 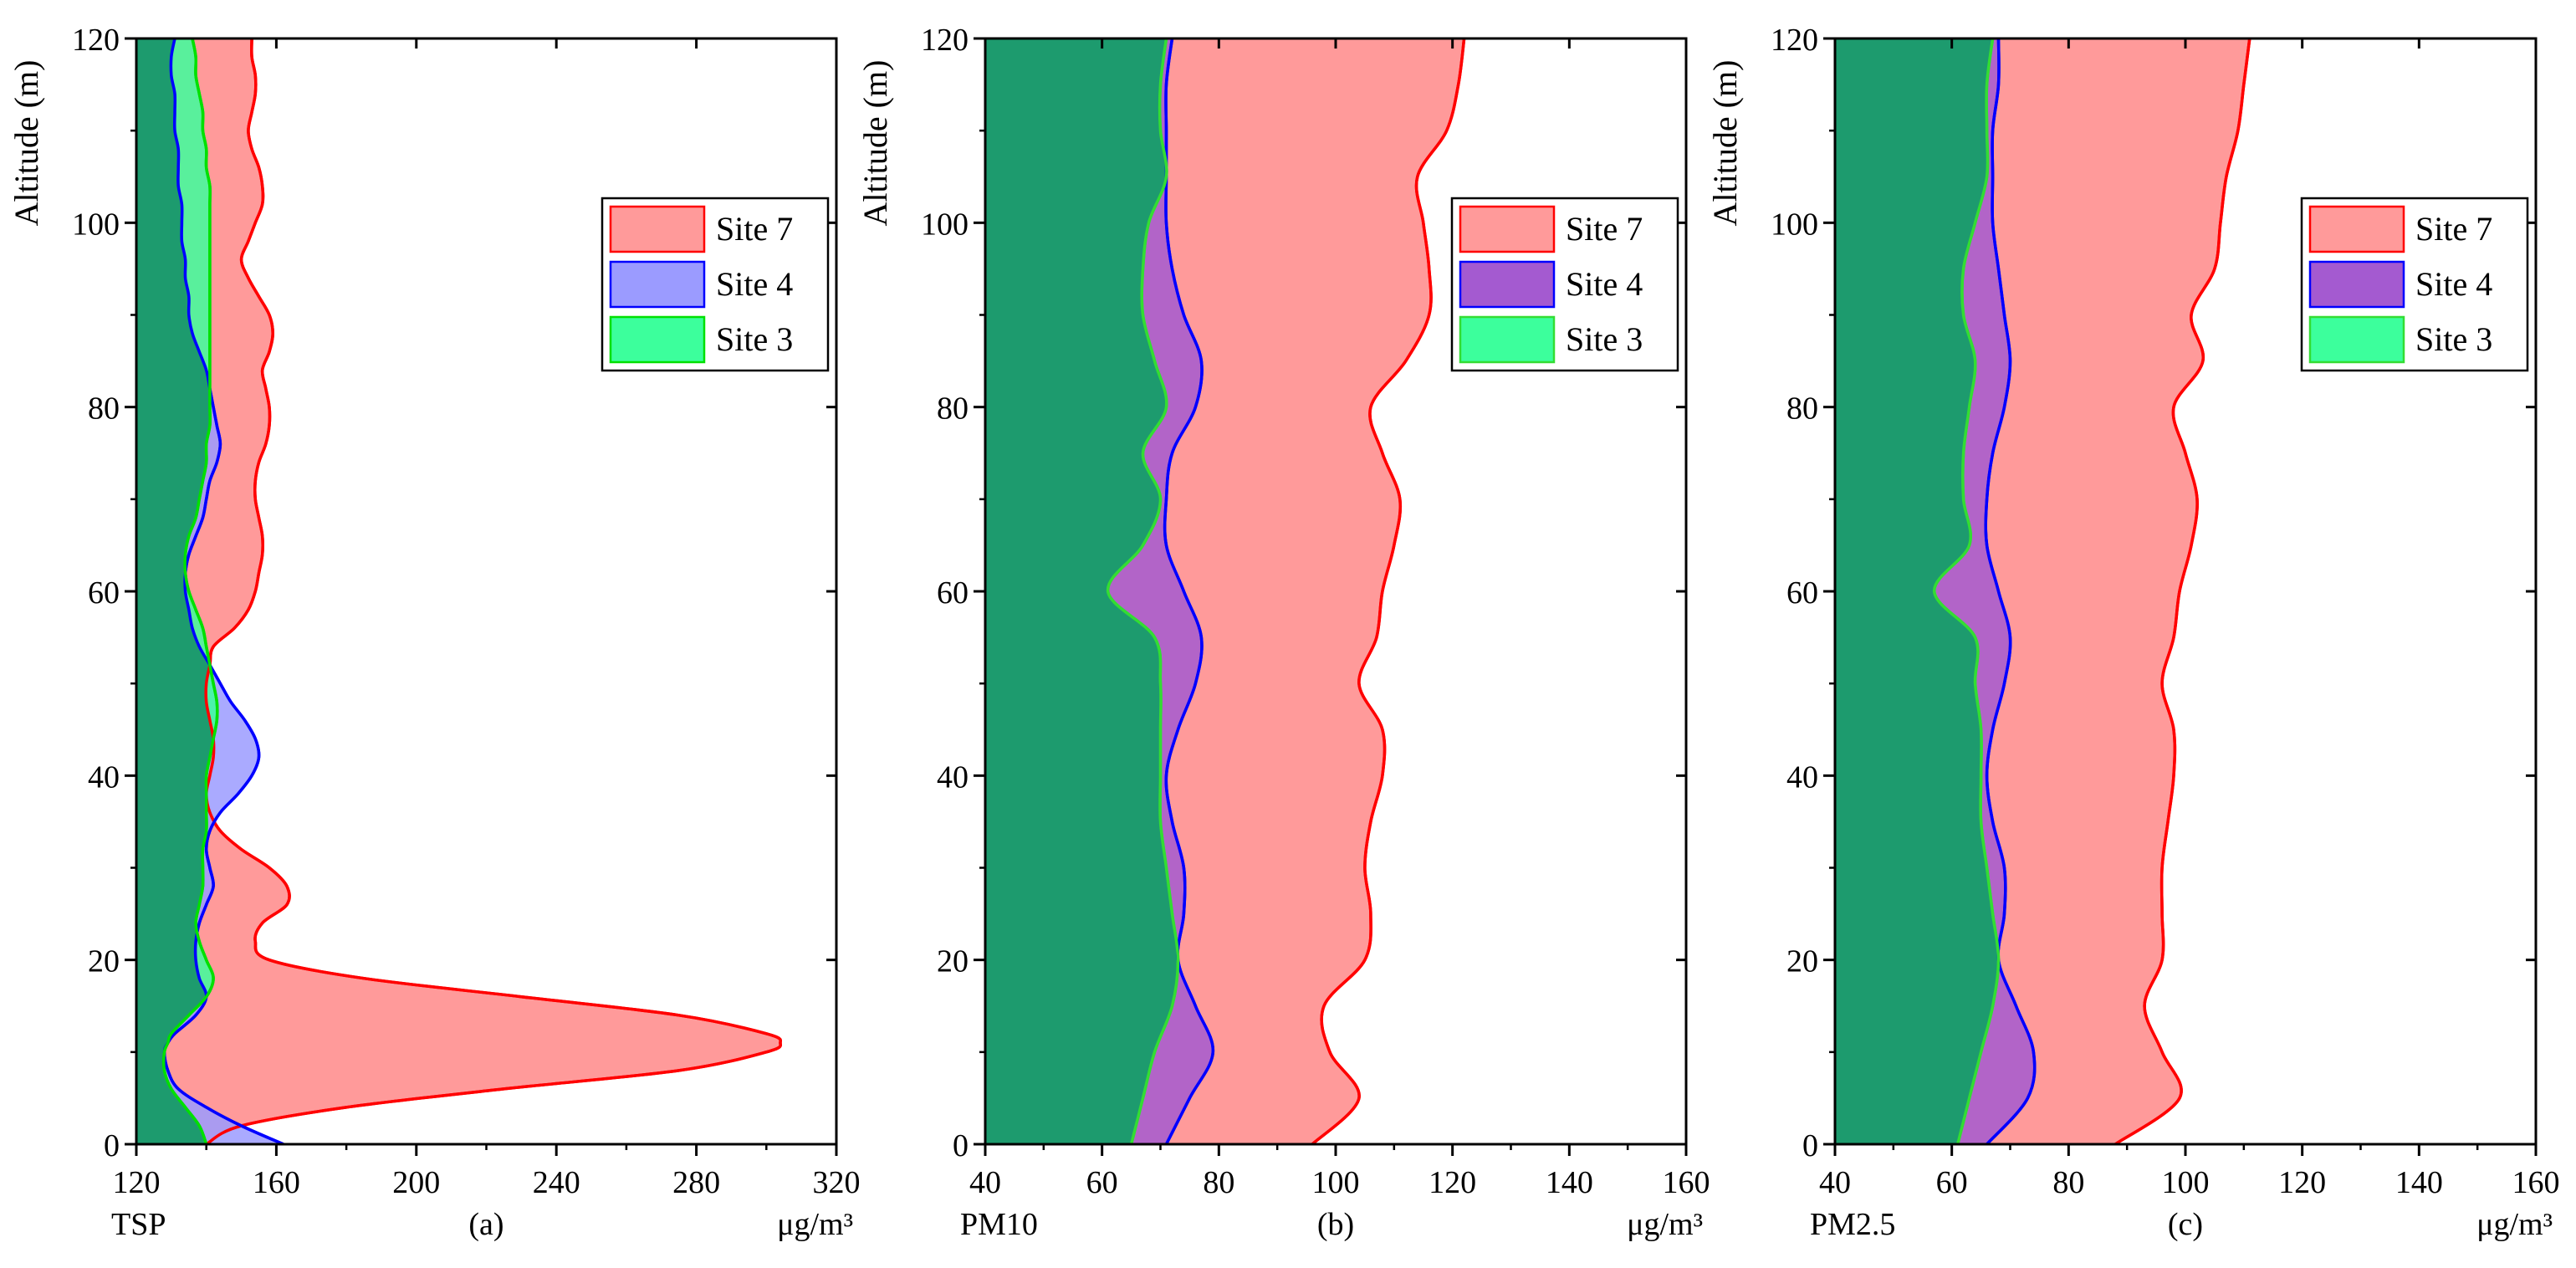 I want to click on plot-area, so click(x=2043, y=591).